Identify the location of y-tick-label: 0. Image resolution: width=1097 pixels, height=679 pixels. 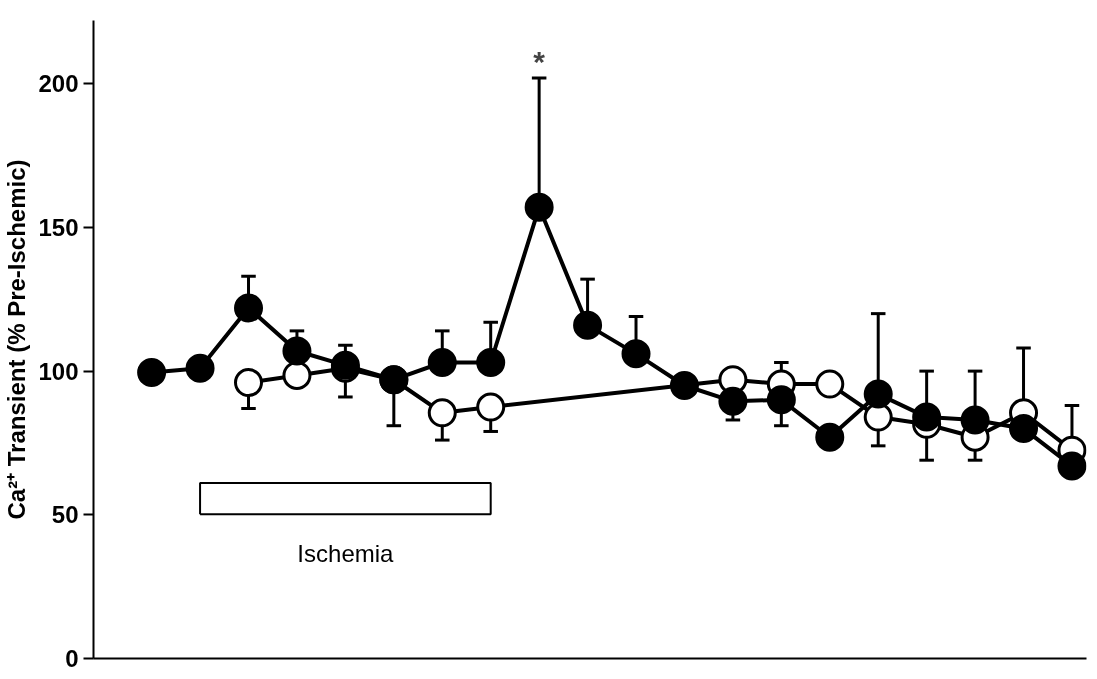
(72, 658).